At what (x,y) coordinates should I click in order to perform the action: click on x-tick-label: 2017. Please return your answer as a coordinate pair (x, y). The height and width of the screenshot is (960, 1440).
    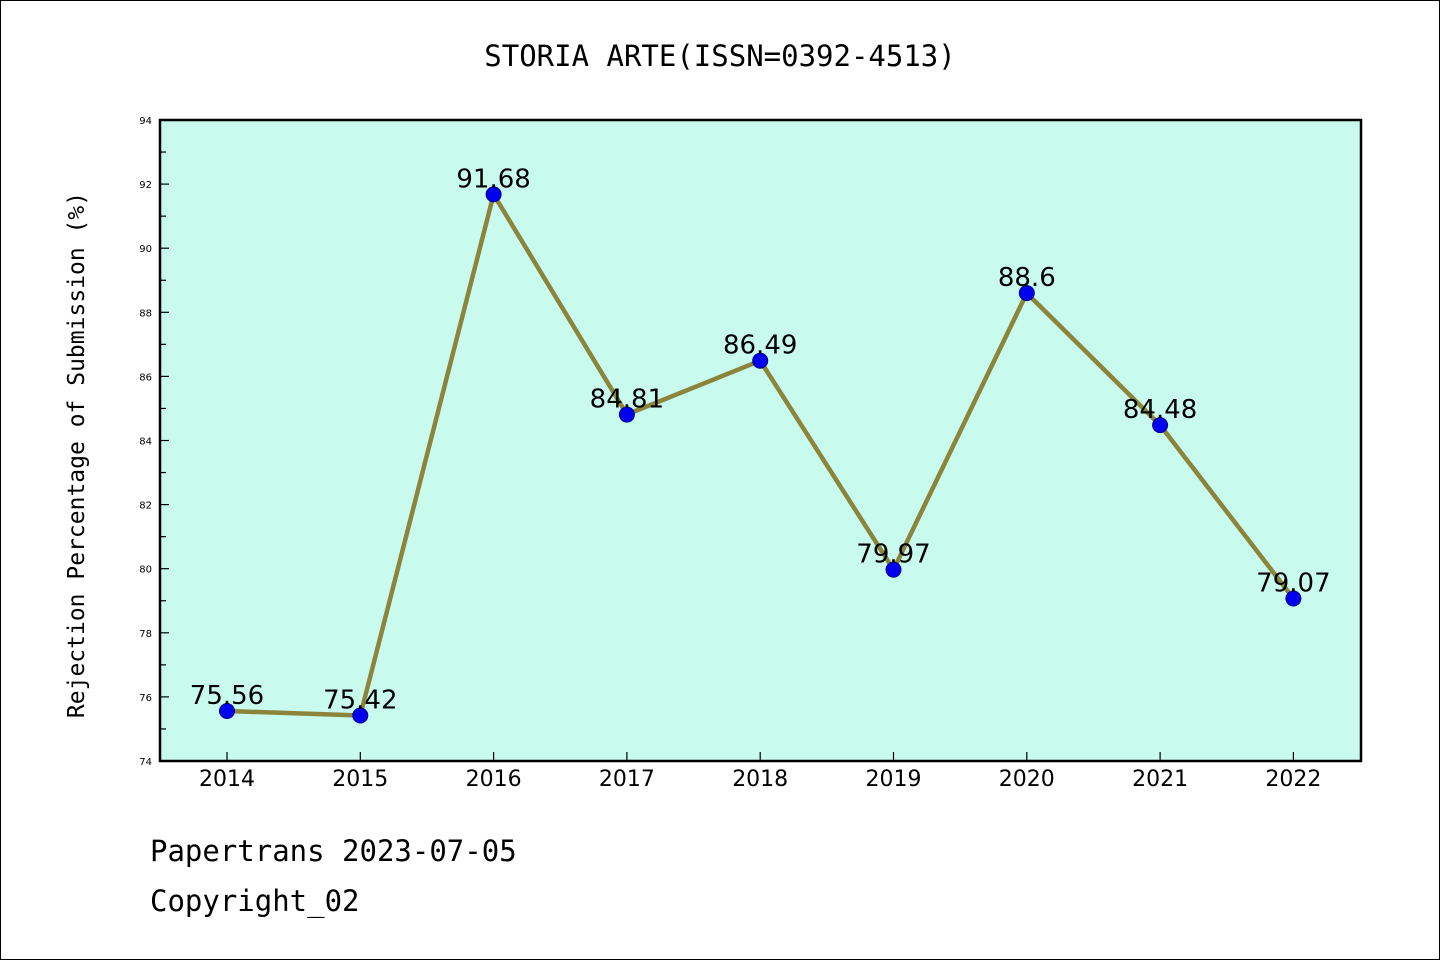
    Looking at the image, I should click on (627, 779).